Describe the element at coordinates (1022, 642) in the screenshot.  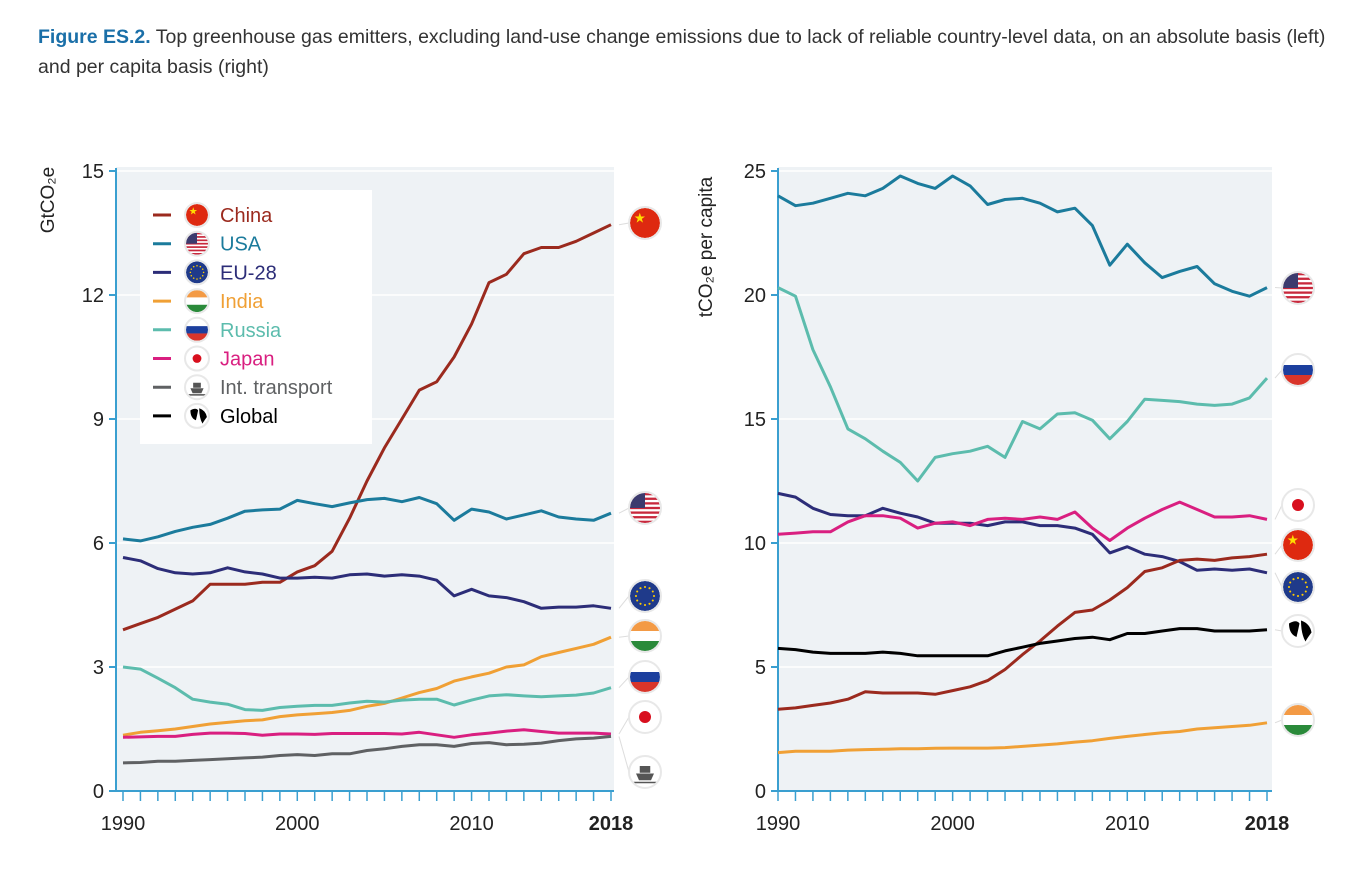
I see `series-line-global` at that location.